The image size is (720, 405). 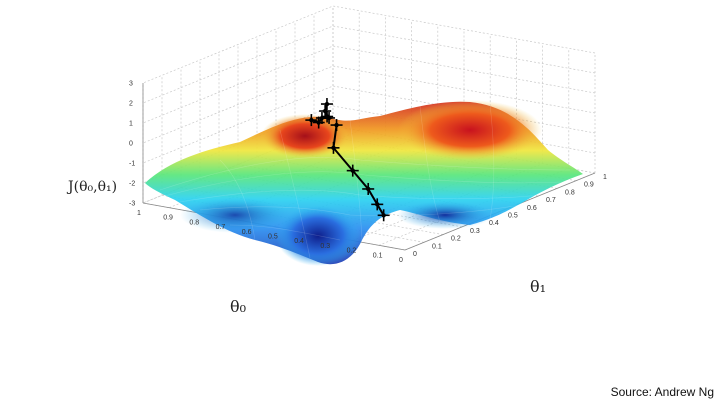 What do you see at coordinates (273, 237) in the screenshot?
I see `x-tick-label: 0.5` at bounding box center [273, 237].